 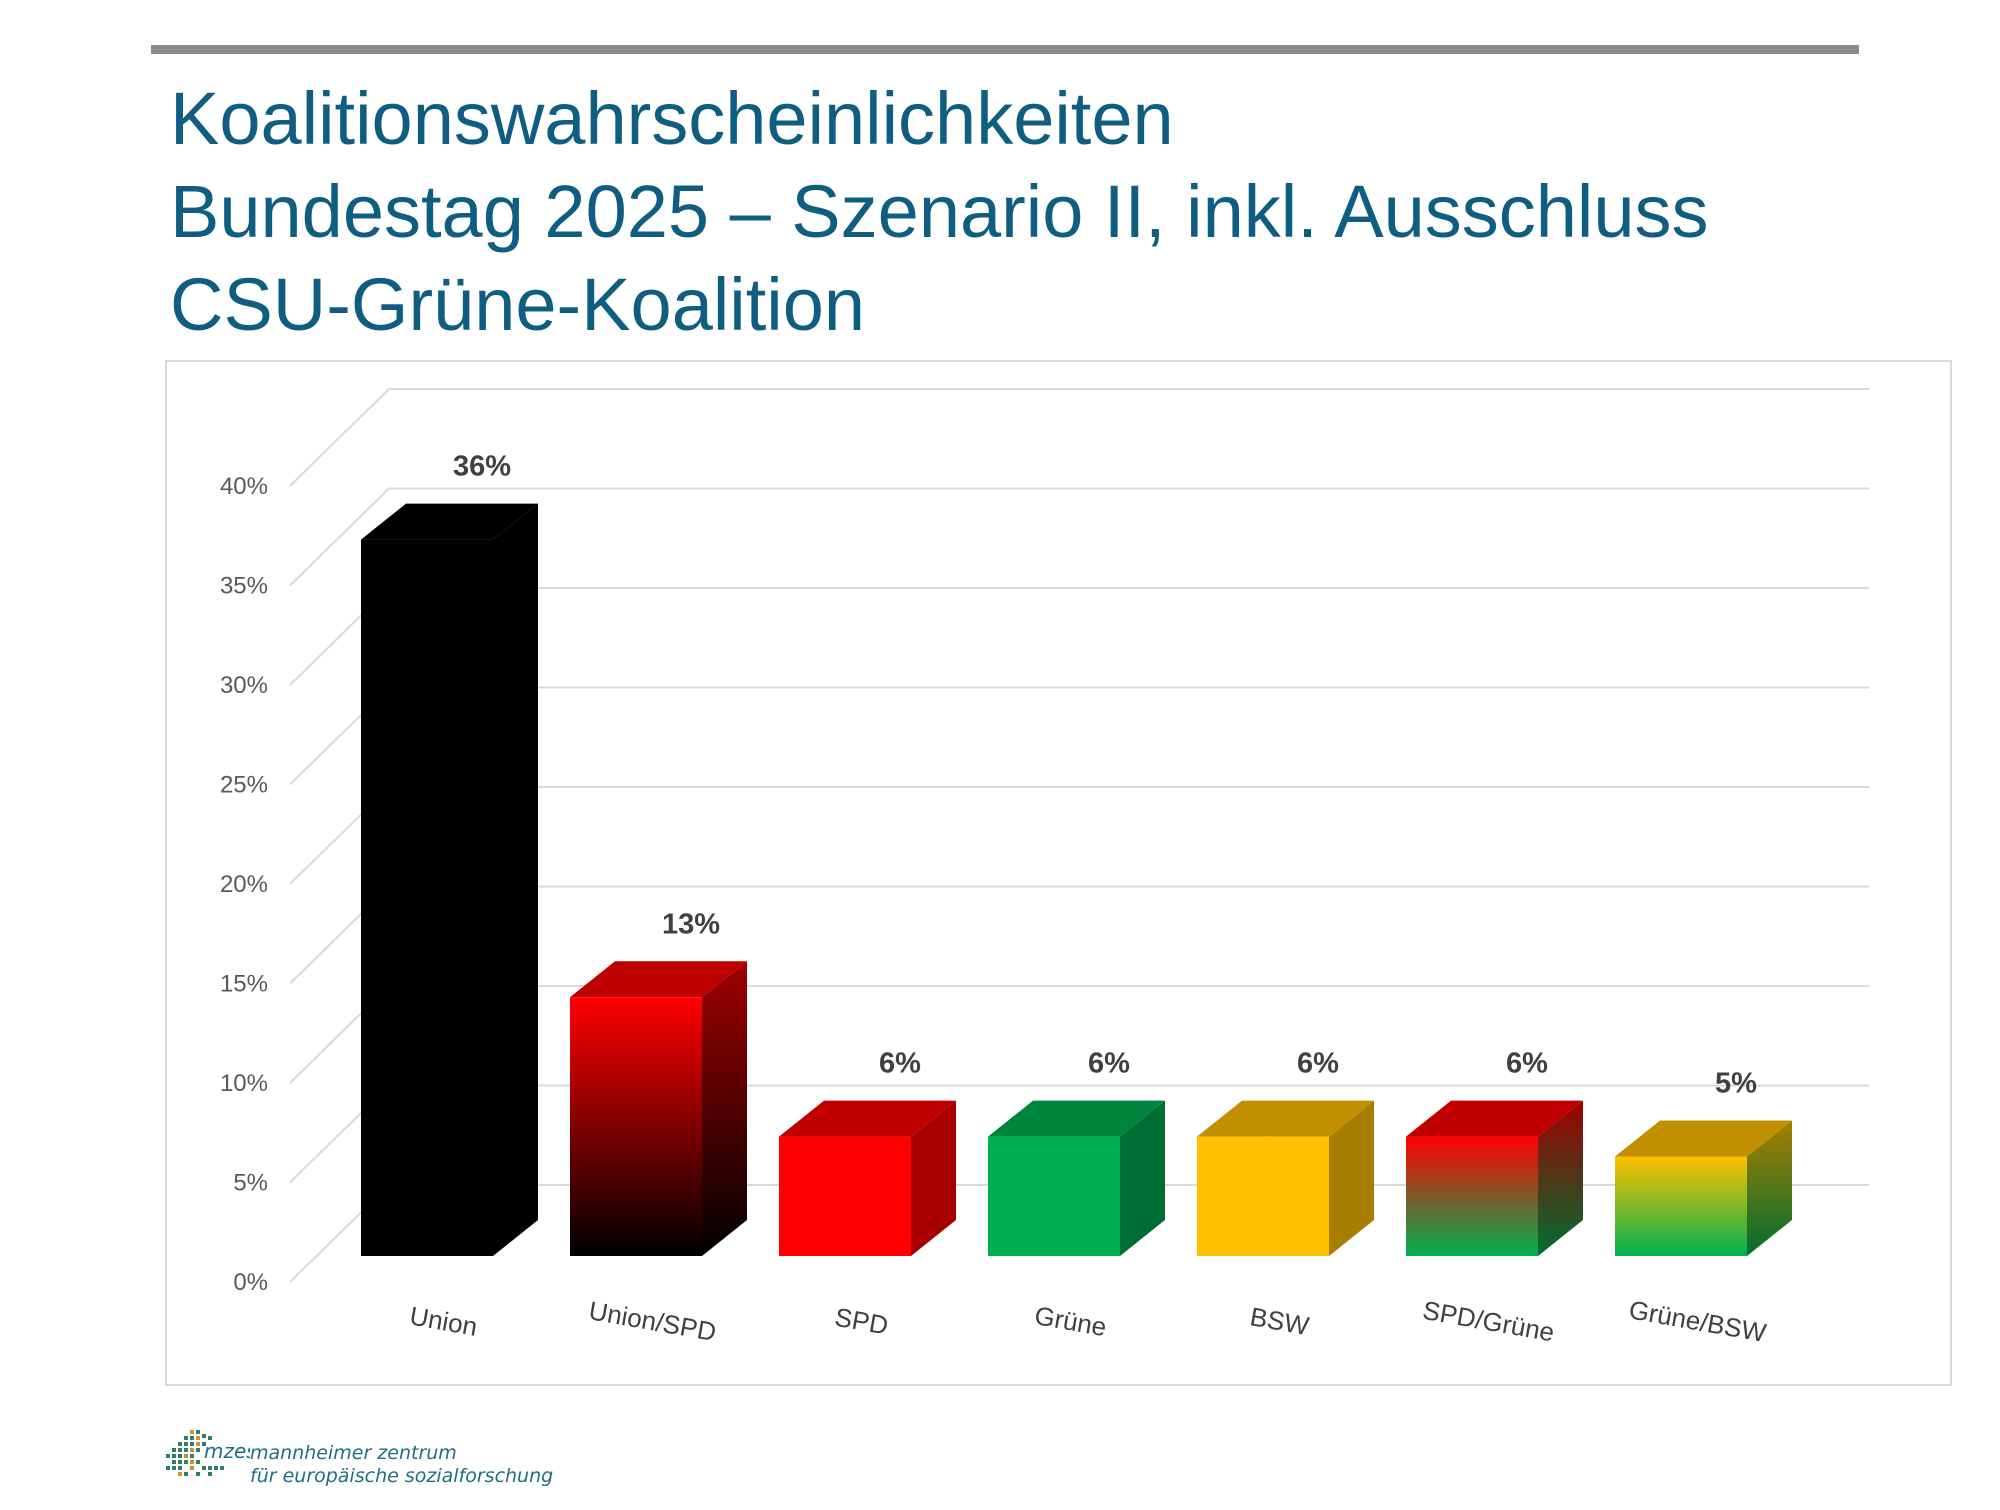 I want to click on bar-union-spd, so click(x=658, y=1108).